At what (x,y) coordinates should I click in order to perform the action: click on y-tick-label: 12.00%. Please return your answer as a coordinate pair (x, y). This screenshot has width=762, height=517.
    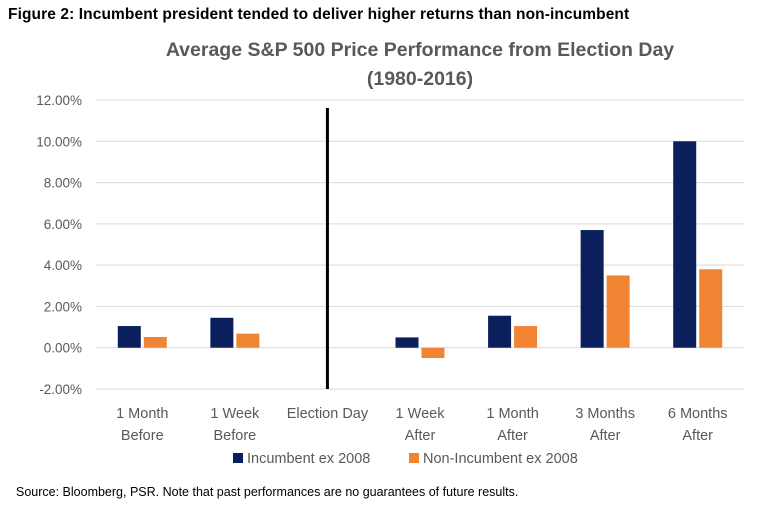
    Looking at the image, I should click on (59, 100).